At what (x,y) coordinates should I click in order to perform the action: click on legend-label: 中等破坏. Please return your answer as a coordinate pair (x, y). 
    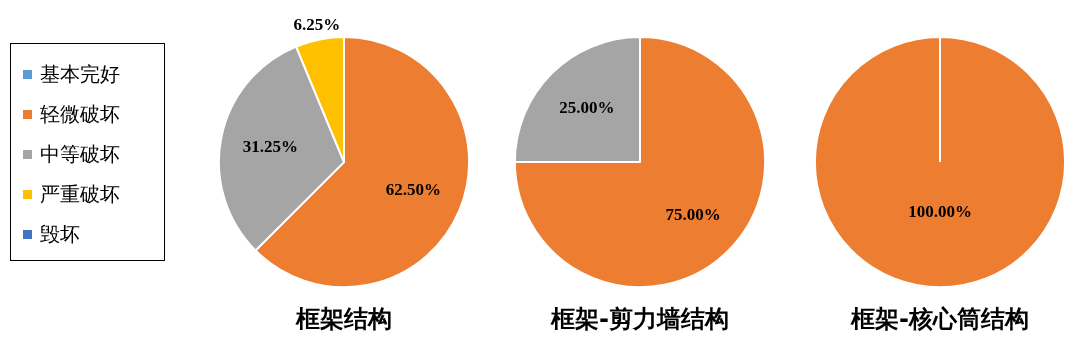
    Looking at the image, I should click on (80, 154).